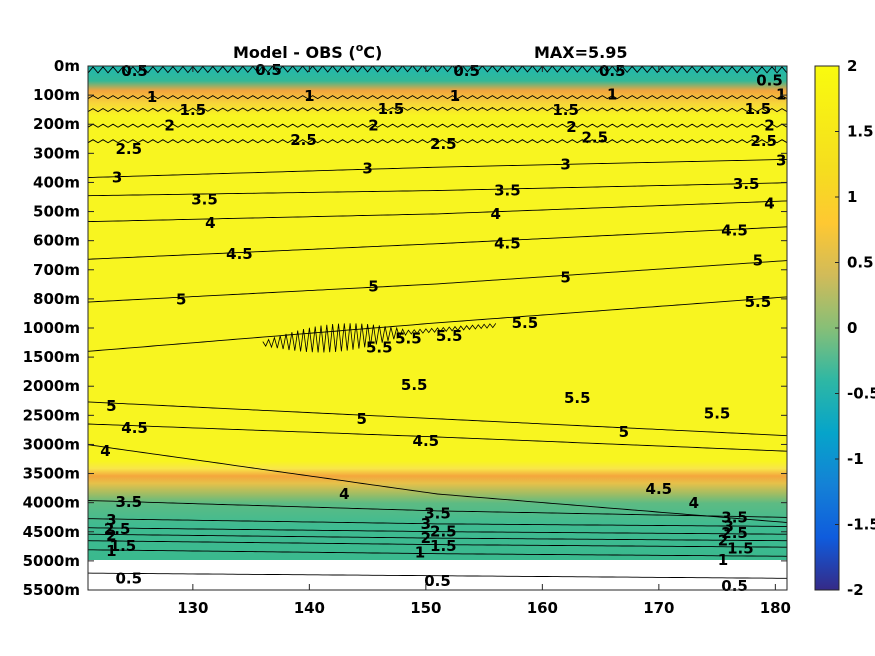 Image resolution: width=875 pixels, height=656 pixels. What do you see at coordinates (855, 590) in the screenshot?
I see `colorbar-tick-label: -2` at bounding box center [855, 590].